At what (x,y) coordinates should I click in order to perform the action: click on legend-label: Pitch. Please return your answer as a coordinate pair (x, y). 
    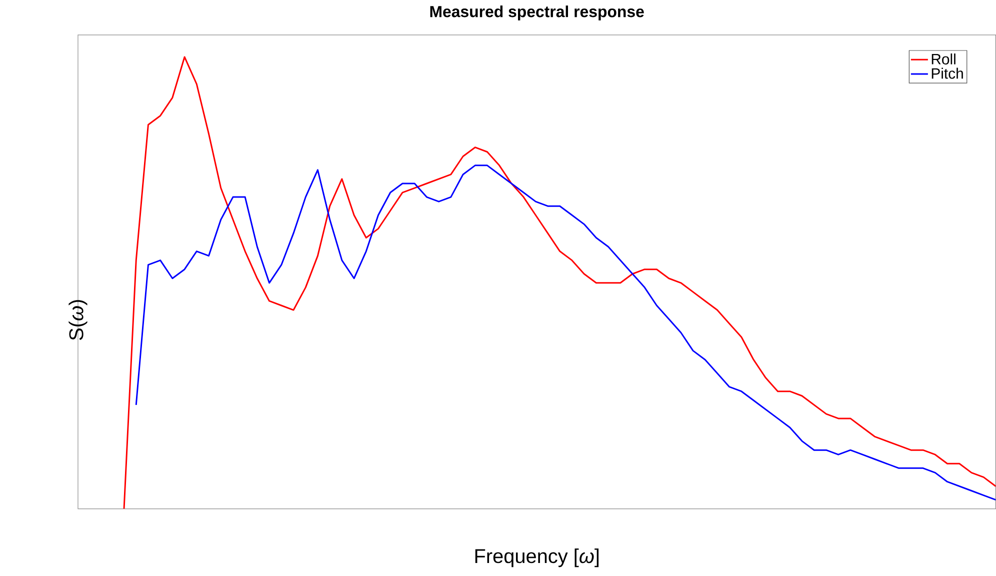
    Looking at the image, I should click on (947, 73).